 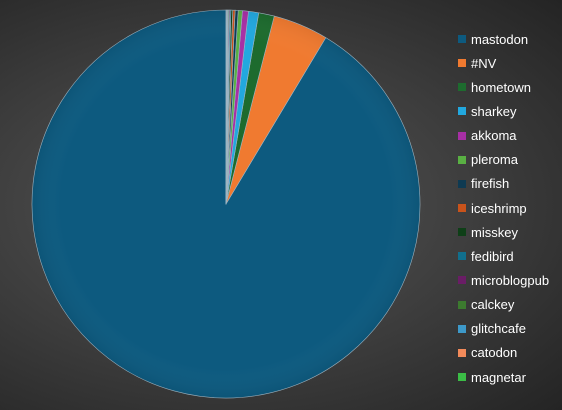 I want to click on legend-label: iceshrimp, so click(x=499, y=208).